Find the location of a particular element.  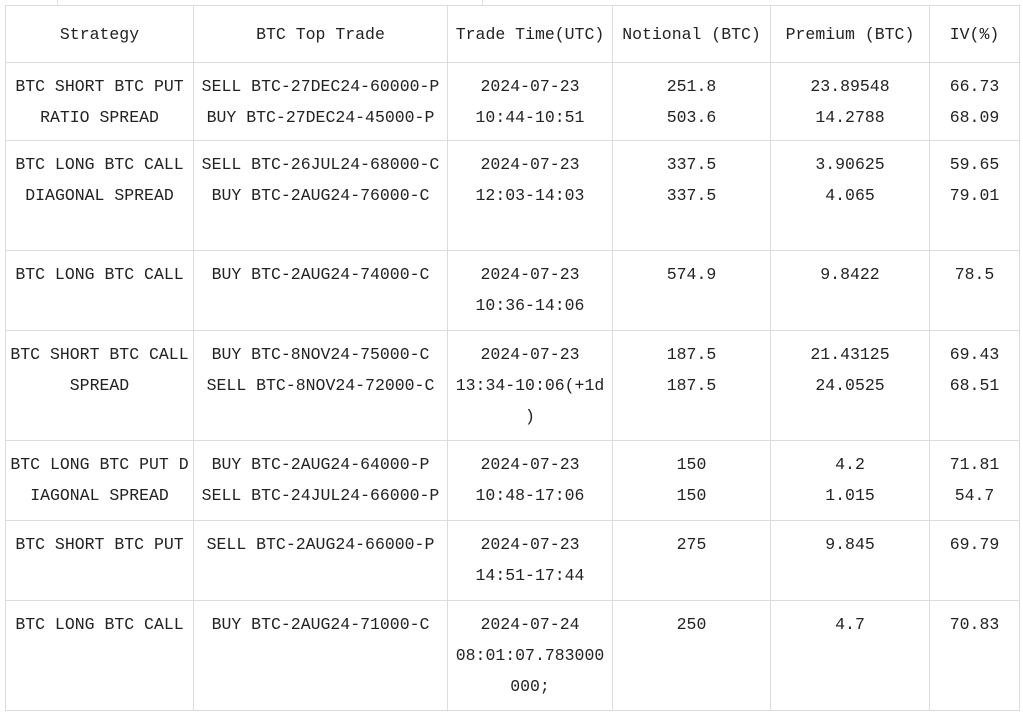

strategy-cell: BTC LONG BTC CALL DIAGONAL SPREAD is located at coordinates (99, 195).